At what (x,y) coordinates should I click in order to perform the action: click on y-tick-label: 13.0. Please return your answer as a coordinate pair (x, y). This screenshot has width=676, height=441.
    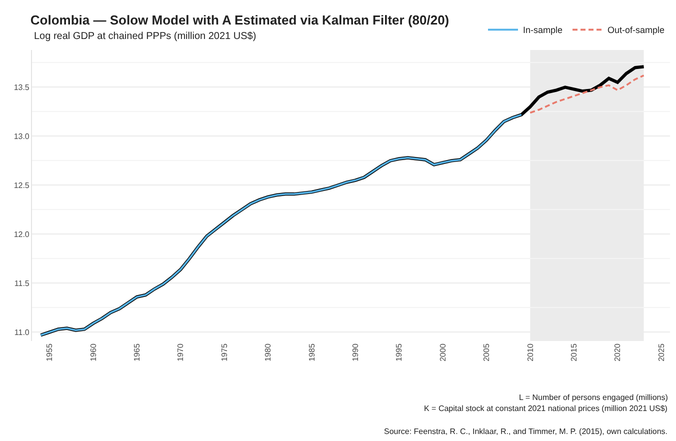
    Looking at the image, I should click on (22, 137).